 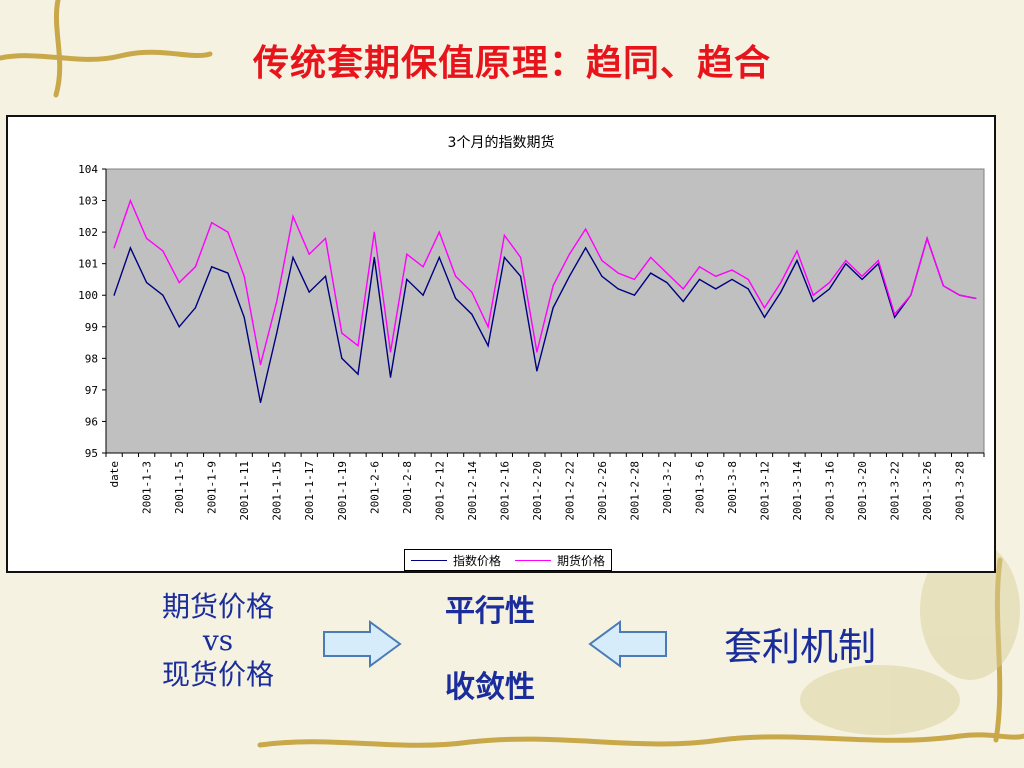 What do you see at coordinates (217, 674) in the screenshot?
I see `spot-price-label: 现货价格` at bounding box center [217, 674].